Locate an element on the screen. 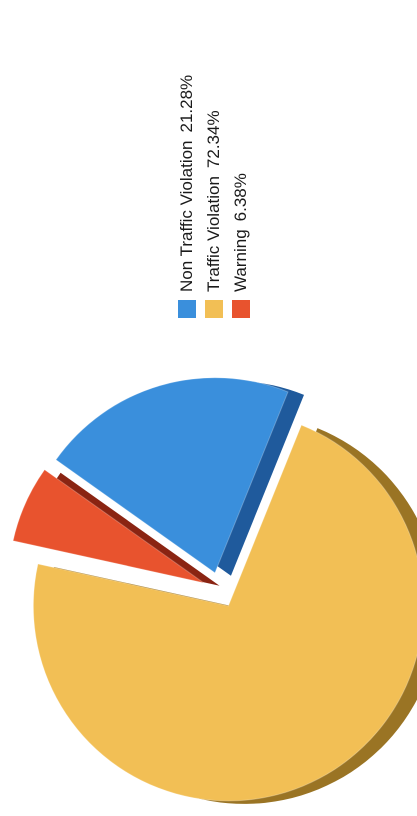 The width and height of the screenshot is (417, 816). legend-label: Non Traffic Violation is located at coordinates (186, 216).